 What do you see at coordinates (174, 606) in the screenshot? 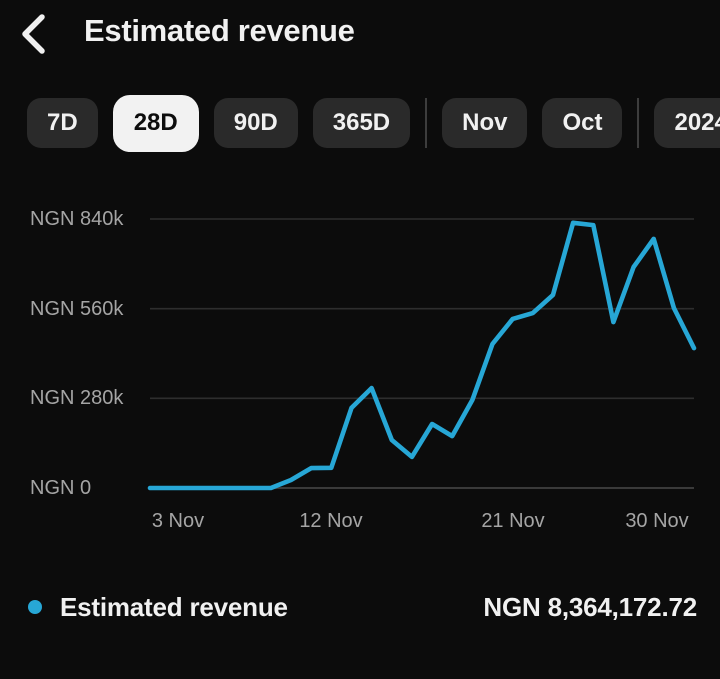
I see `legend-label: Estimated revenue` at bounding box center [174, 606].